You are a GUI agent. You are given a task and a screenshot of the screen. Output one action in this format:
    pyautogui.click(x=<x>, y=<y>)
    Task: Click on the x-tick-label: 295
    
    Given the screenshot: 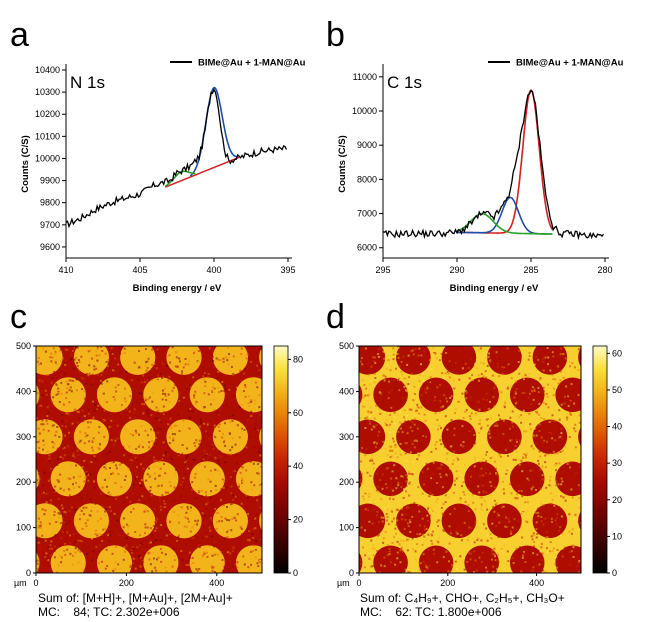 What is the action you would take?
    pyautogui.click(x=382, y=270)
    